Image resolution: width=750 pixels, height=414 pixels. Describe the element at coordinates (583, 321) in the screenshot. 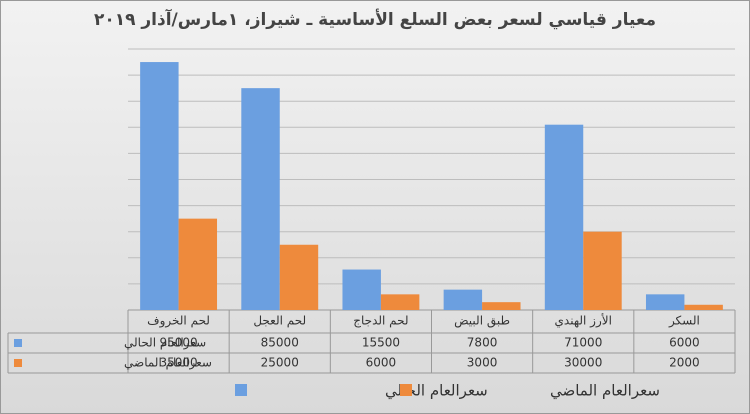

I see `x-tick-label: الأرز الهندي` at that location.